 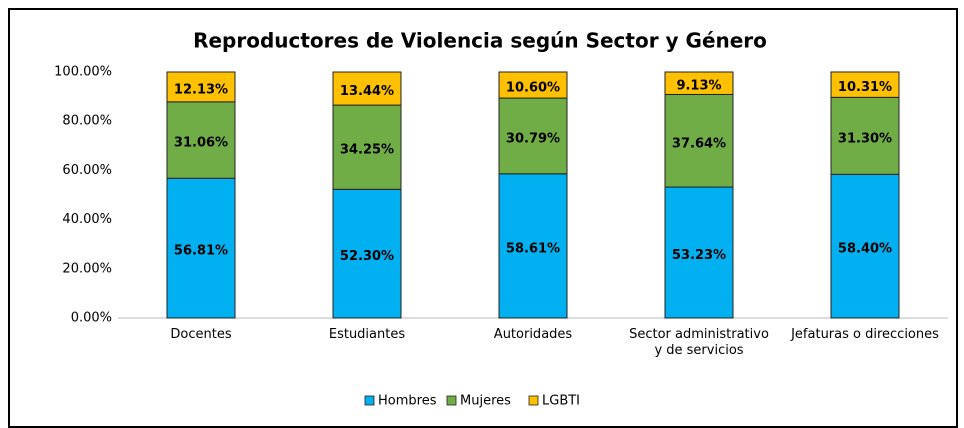 What do you see at coordinates (367, 150) in the screenshot?
I see `data-label: 34.25%` at bounding box center [367, 150].